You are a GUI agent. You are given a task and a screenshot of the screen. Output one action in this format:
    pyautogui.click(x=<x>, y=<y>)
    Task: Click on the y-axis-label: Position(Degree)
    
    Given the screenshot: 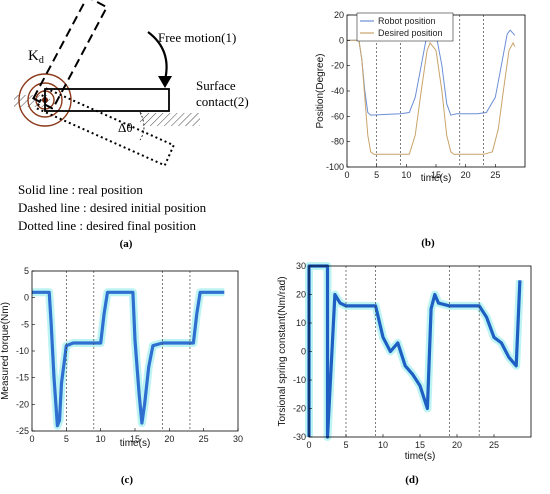 What is the action you would take?
    pyautogui.click(x=320, y=90)
    